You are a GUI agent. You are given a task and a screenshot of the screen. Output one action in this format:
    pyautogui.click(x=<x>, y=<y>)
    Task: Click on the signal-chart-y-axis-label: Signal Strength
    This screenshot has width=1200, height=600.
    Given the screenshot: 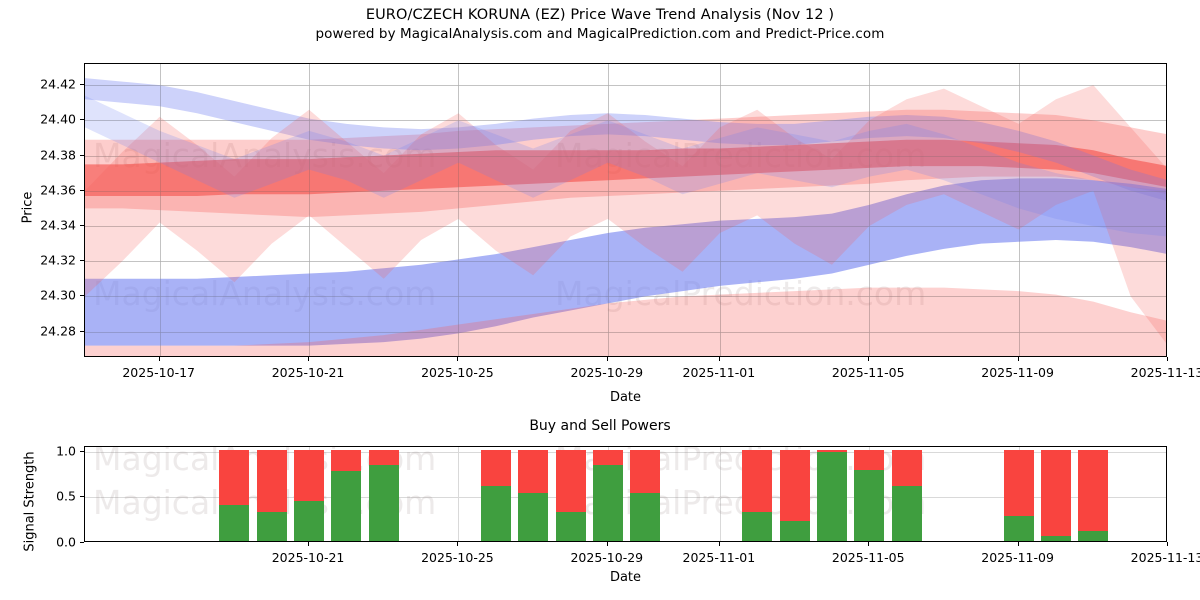 What is the action you would take?
    pyautogui.click(x=30, y=501)
    